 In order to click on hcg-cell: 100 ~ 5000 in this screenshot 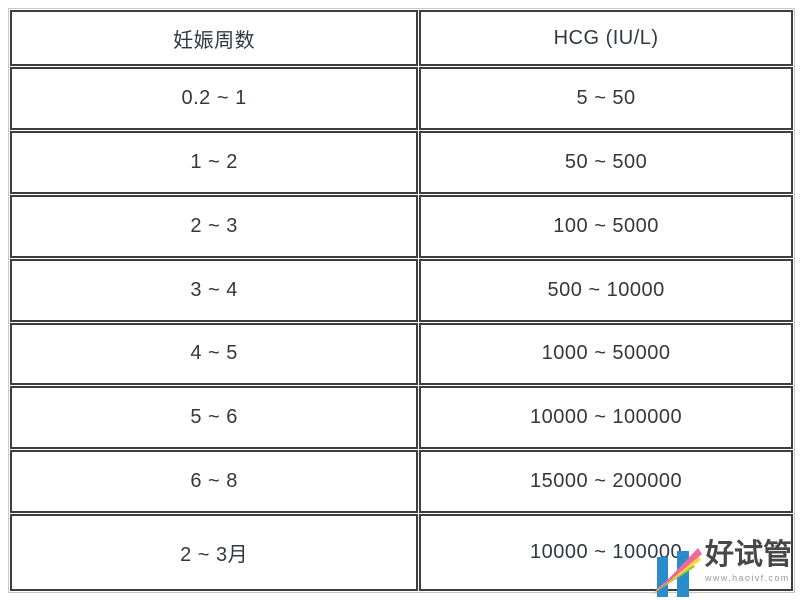, I will do `click(606, 226)`.